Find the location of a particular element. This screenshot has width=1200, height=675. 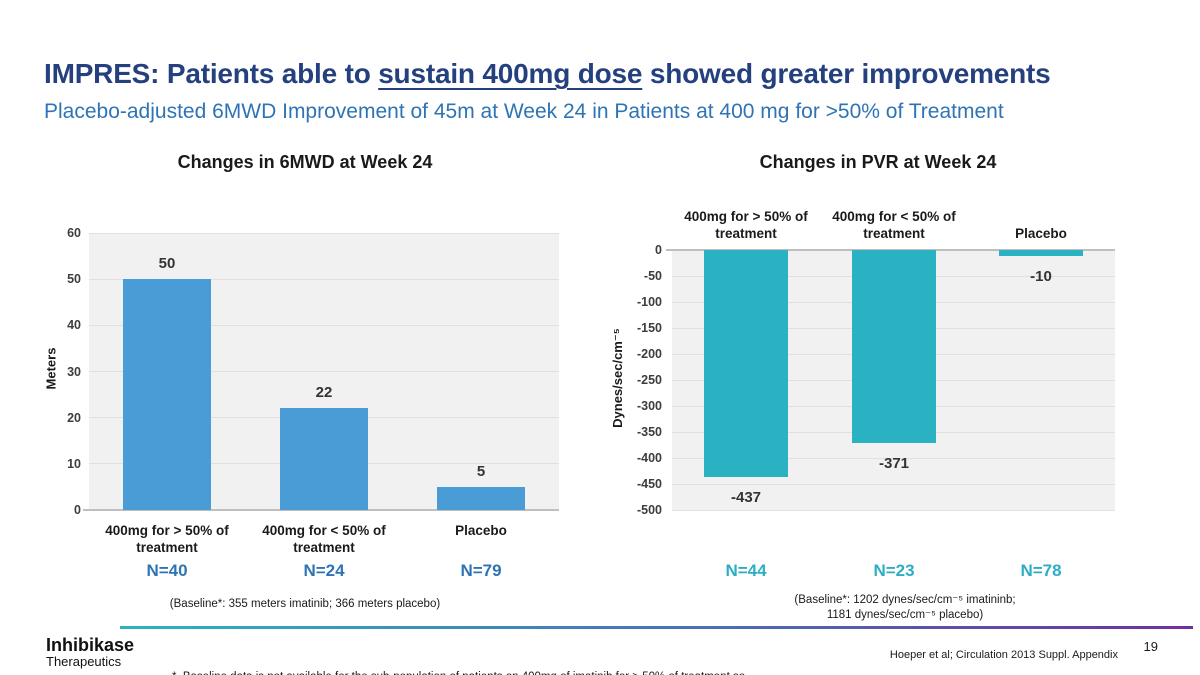

y-tick-label: -100 is located at coordinates (649, 302).